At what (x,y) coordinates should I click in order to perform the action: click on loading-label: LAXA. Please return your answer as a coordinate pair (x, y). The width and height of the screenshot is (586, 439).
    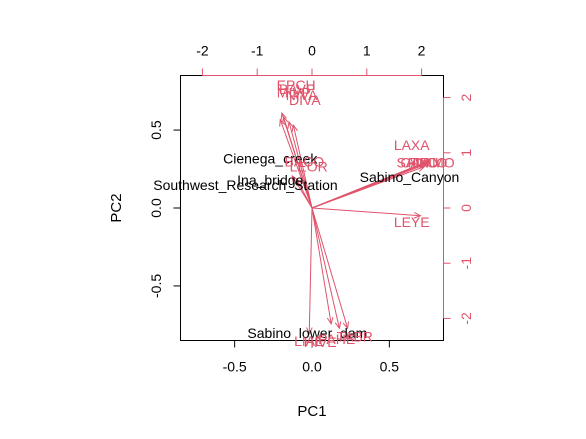
    Looking at the image, I should click on (412, 145).